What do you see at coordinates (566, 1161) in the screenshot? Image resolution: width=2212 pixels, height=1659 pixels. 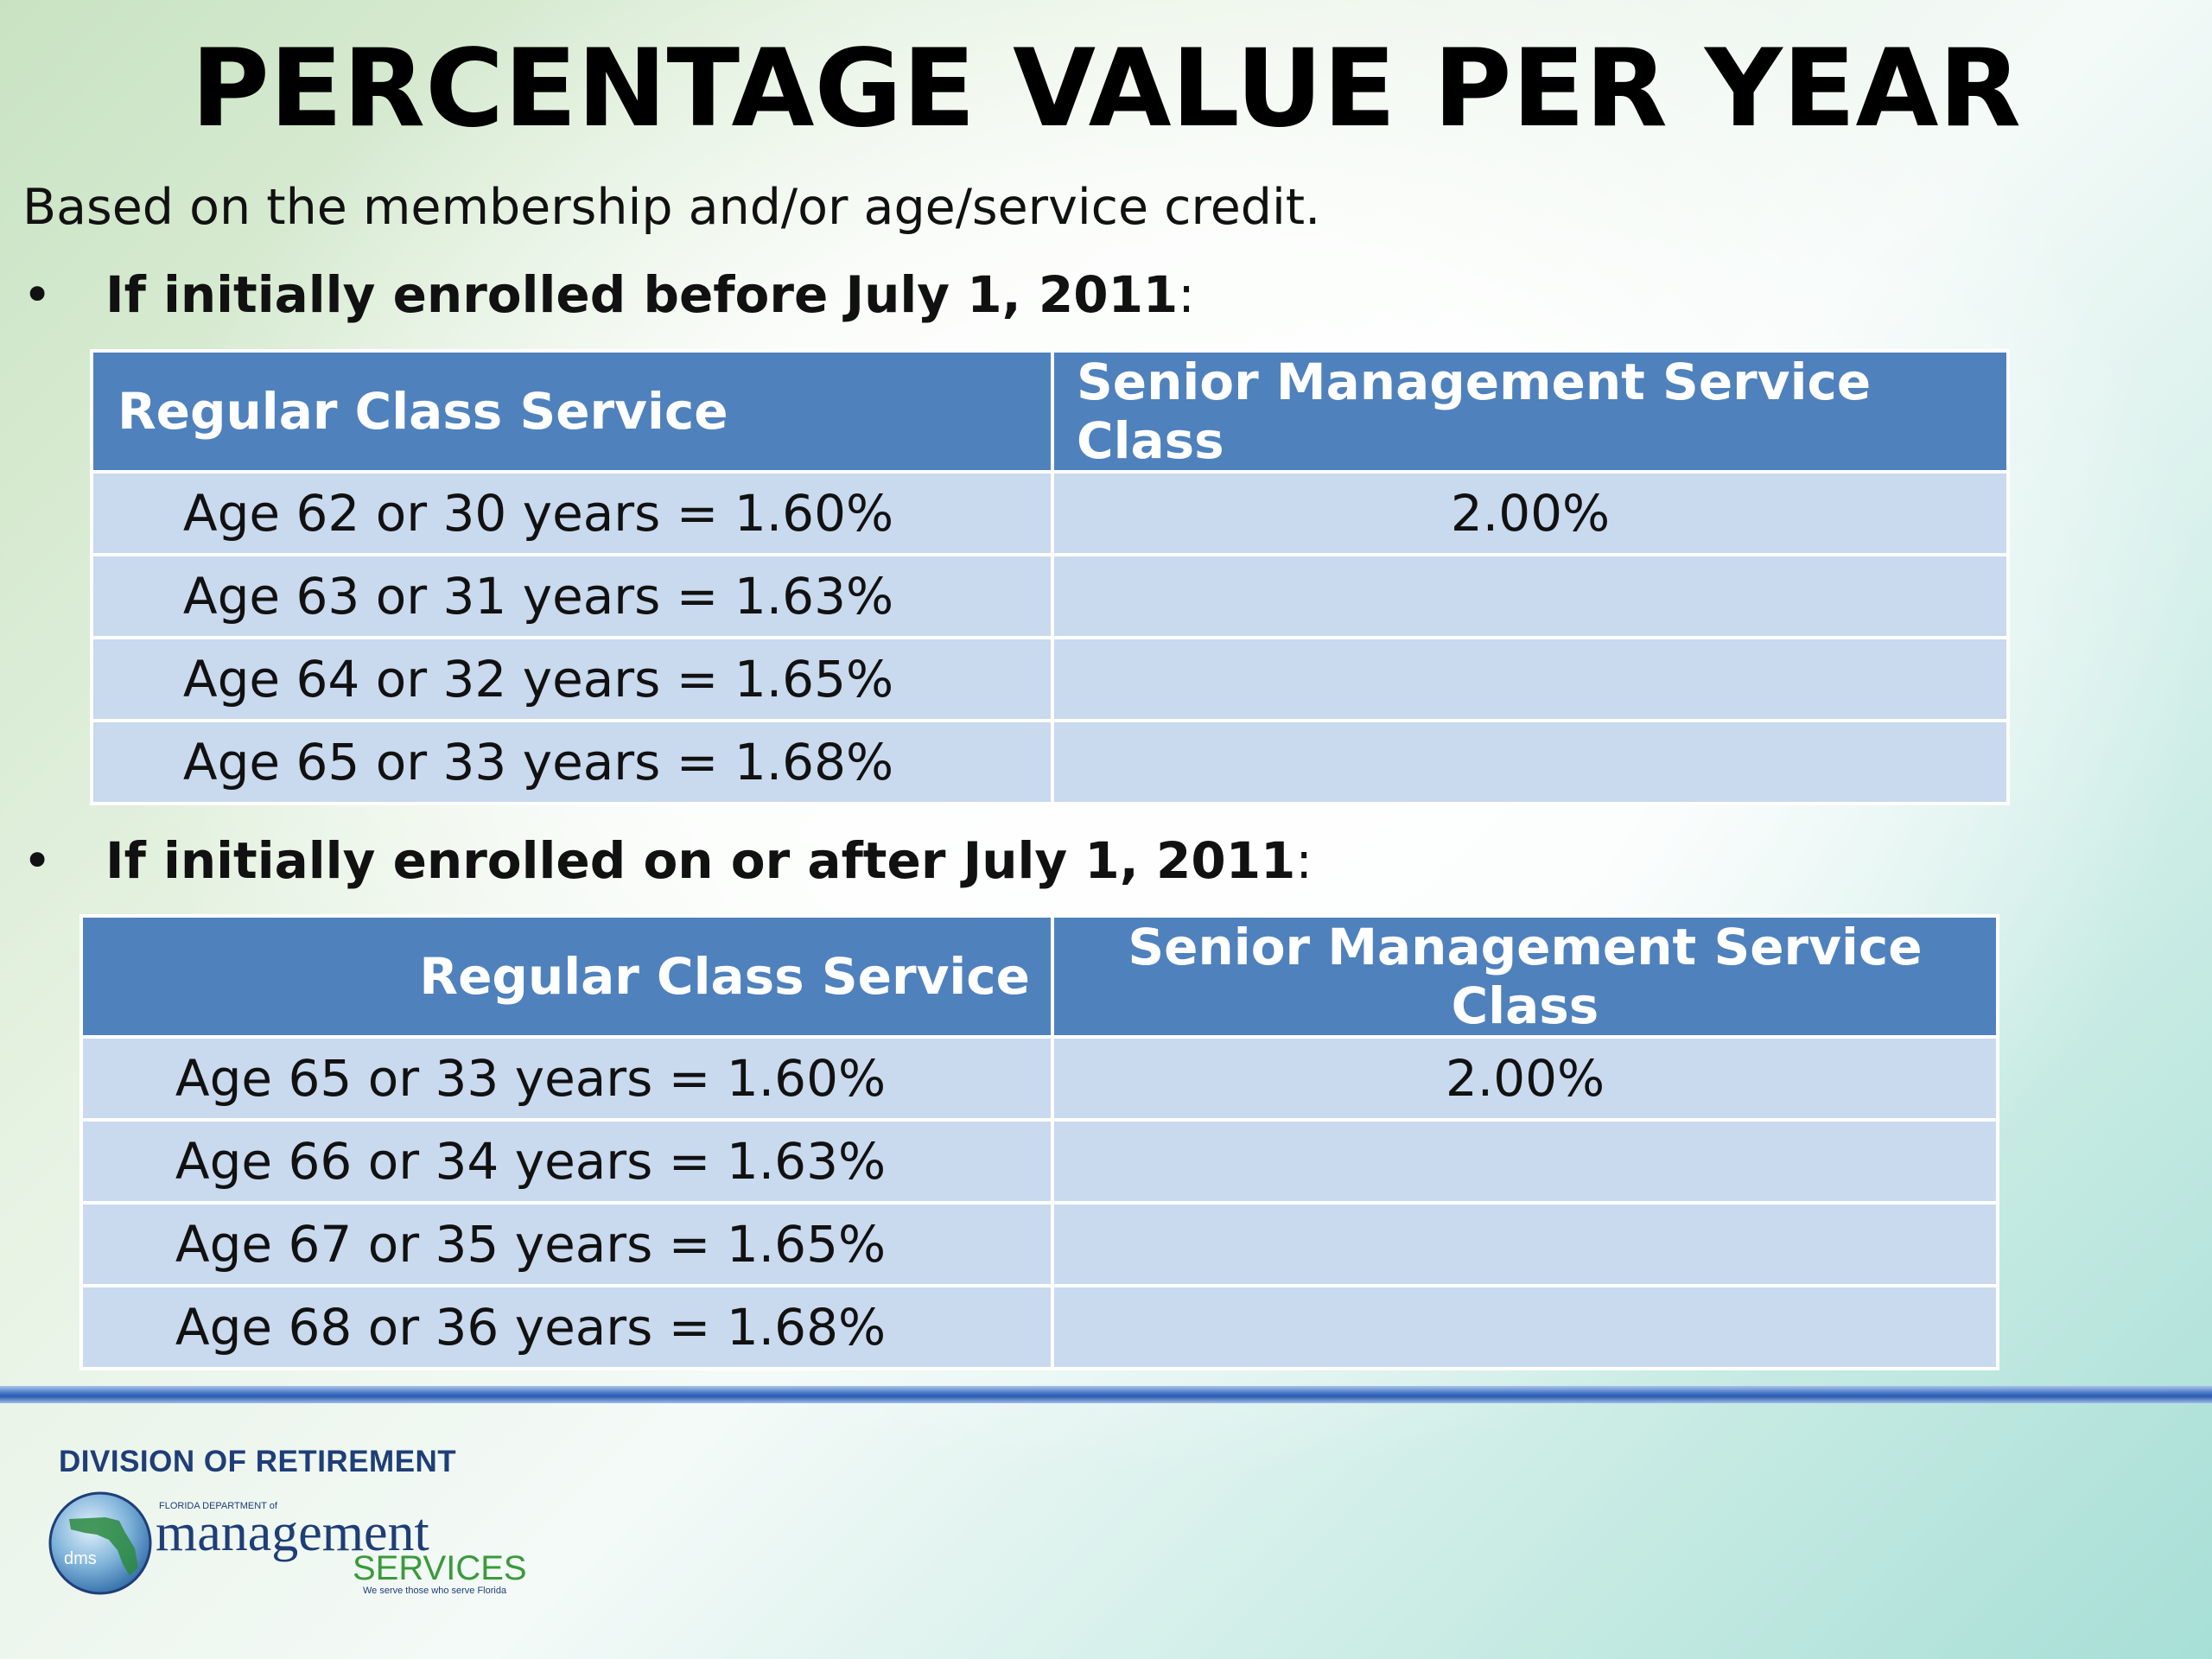 I see `regular-rate-cell: Age 66 or 34 years = 1.63%` at bounding box center [566, 1161].